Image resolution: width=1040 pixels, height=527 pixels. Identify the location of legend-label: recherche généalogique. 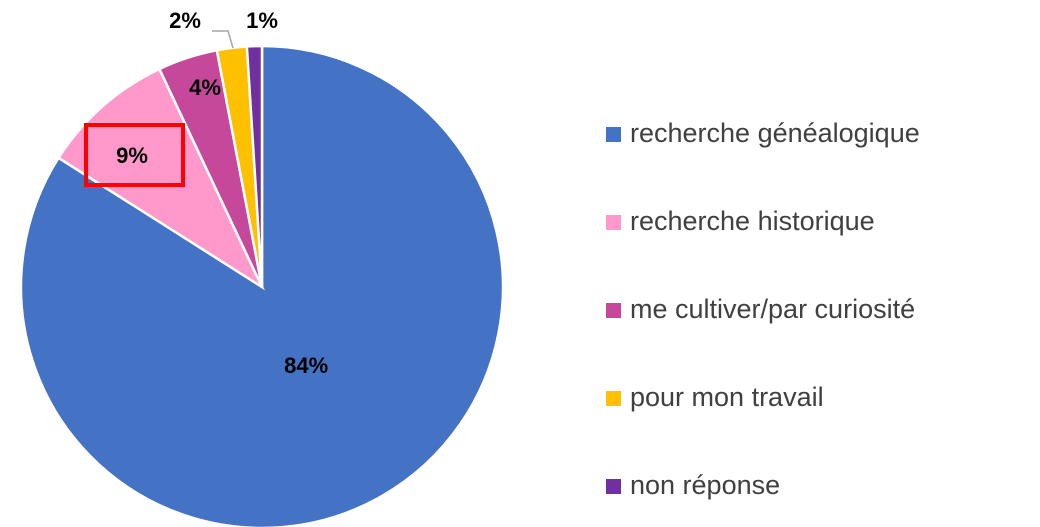
(775, 133).